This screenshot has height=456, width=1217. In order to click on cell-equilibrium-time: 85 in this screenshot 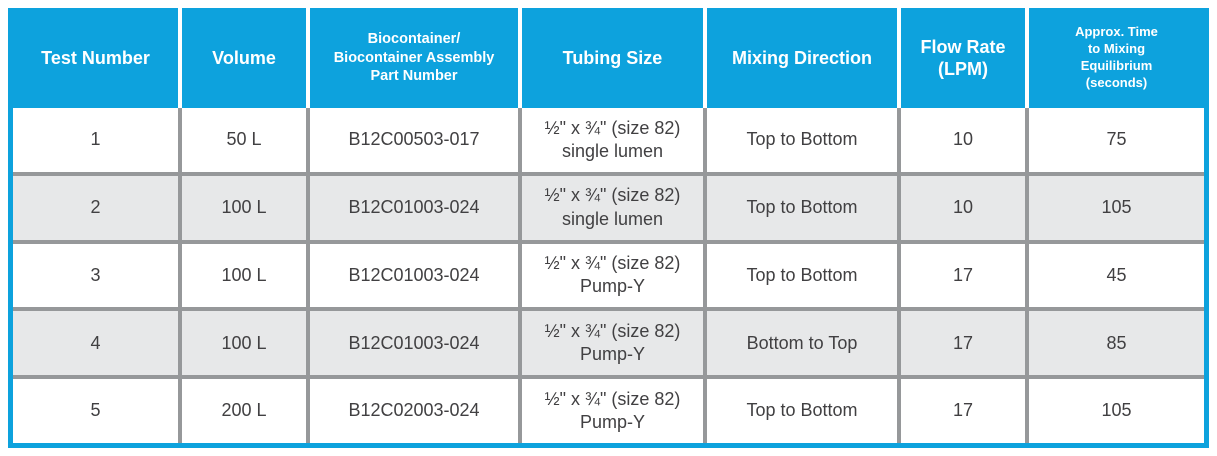, I will do `click(1116, 343)`.